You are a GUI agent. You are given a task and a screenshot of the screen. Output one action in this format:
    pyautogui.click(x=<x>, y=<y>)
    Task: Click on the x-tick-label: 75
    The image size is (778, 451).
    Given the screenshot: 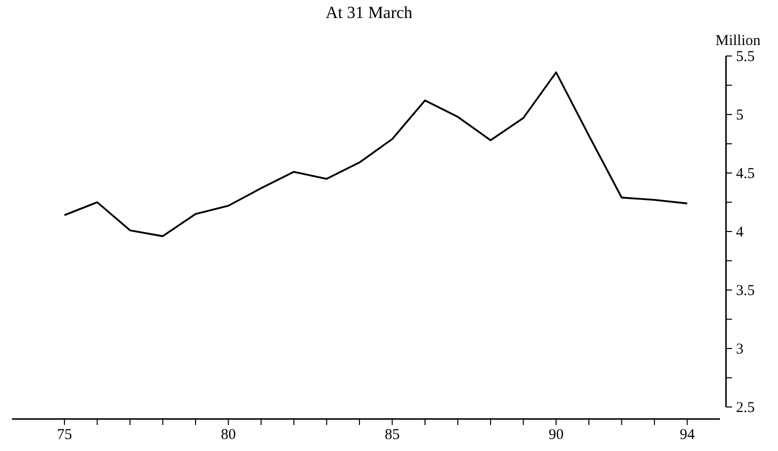 What is the action you would take?
    pyautogui.click(x=64, y=435)
    